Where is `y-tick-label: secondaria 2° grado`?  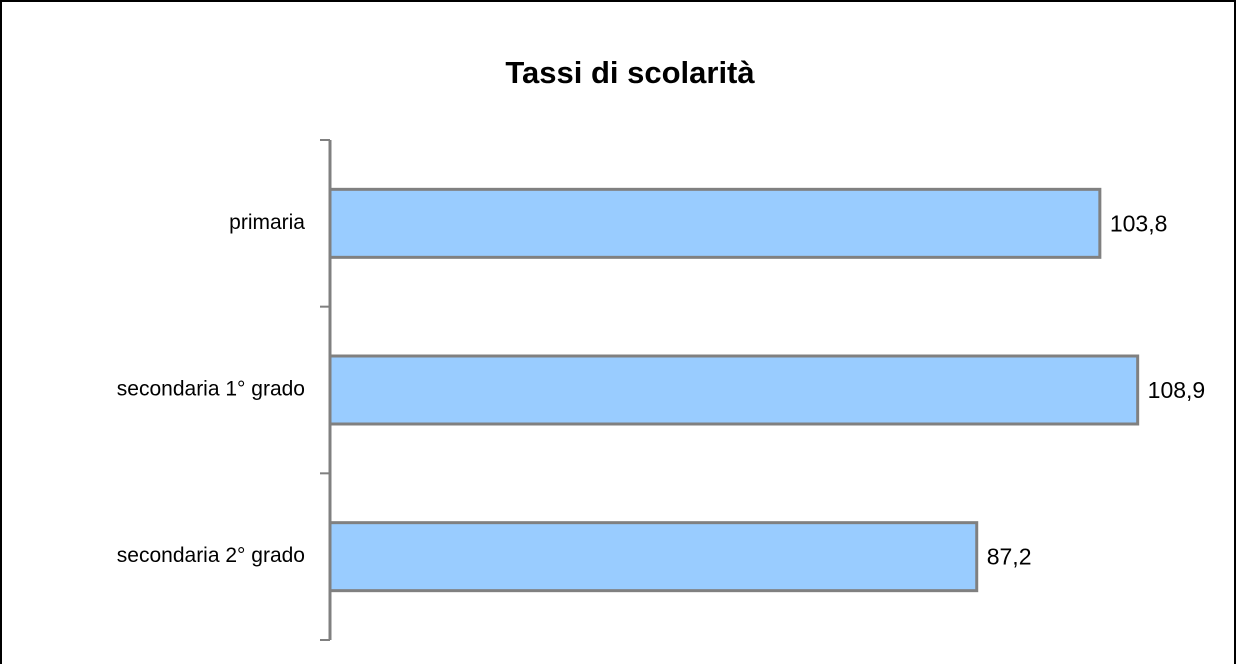 y-tick-label: secondaria 2° grado is located at coordinates (211, 555).